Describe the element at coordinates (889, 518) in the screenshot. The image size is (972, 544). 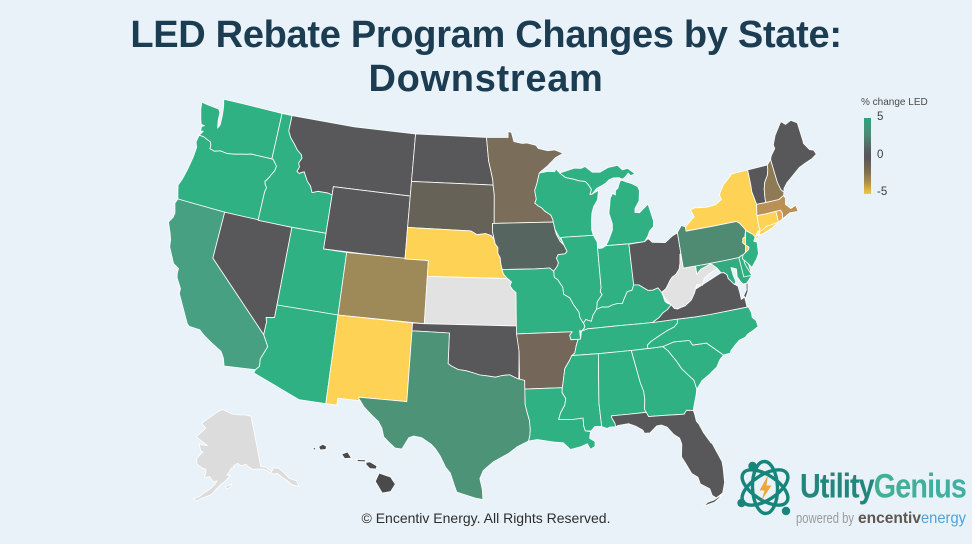
I see `svg-text: encentiv` at that location.